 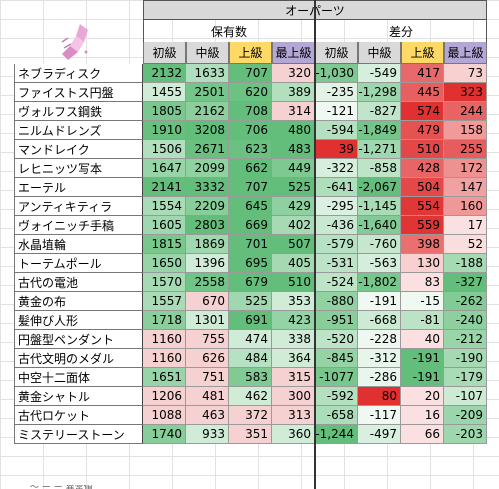 I want to click on diff-cell: -880, so click(x=336, y=301).